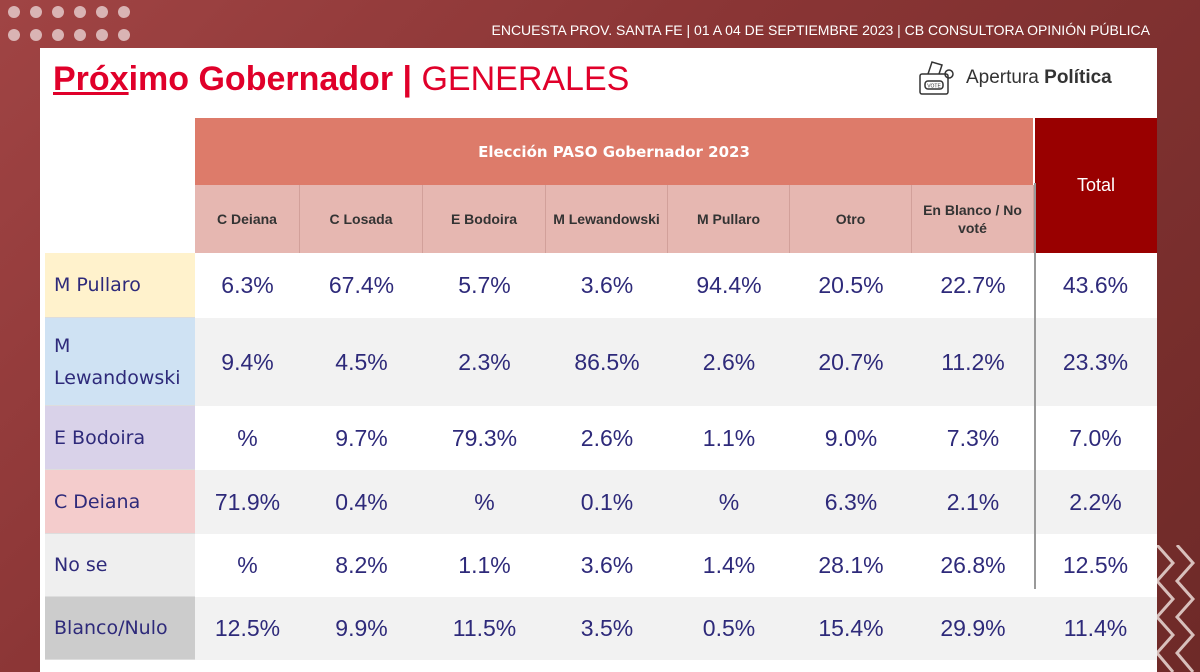  I want to click on page-title: Próximo Gobernador | GENERALES, so click(341, 79).